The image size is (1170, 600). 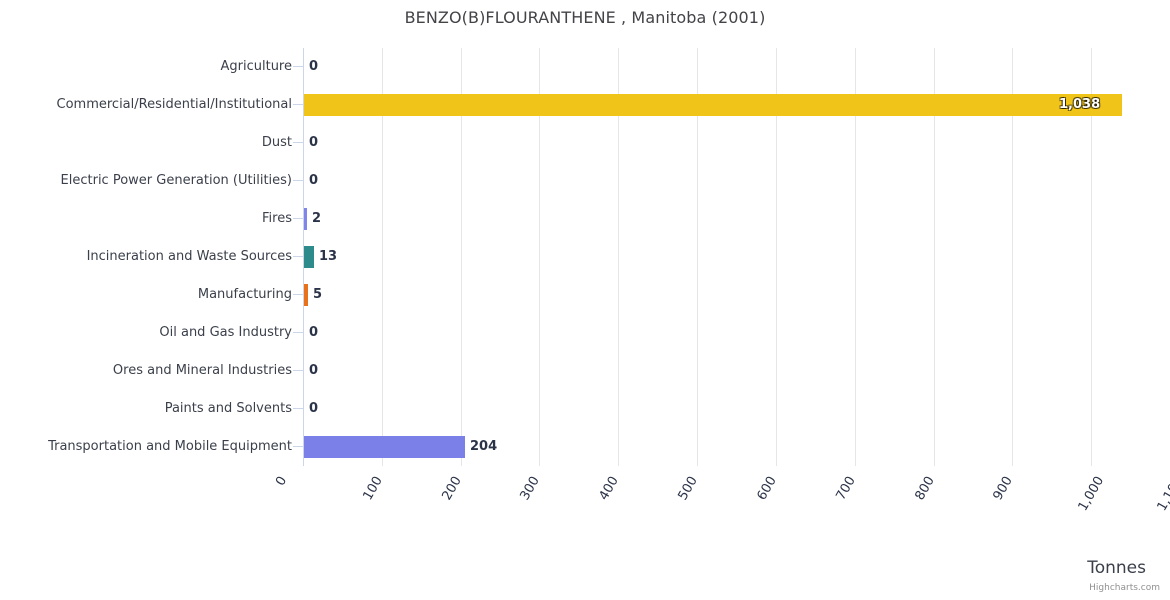 I want to click on category-label-9: Paints and Solvents, so click(x=228, y=408).